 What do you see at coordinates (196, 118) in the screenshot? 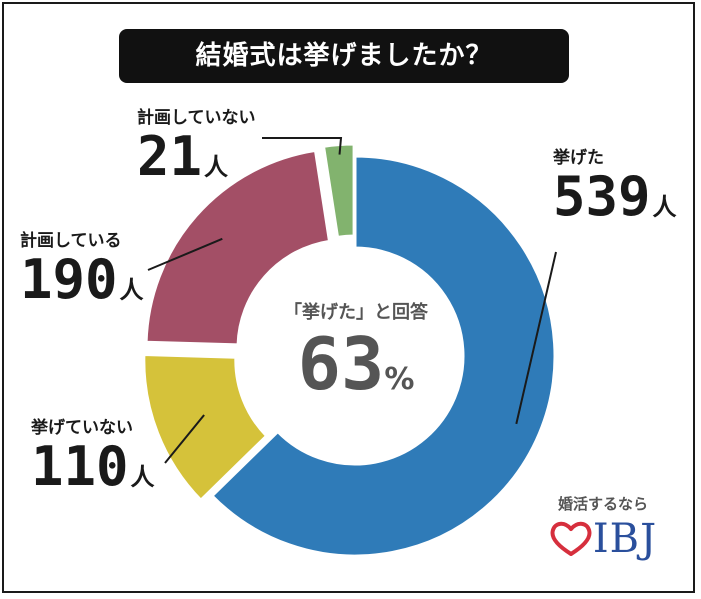
I see `label-not-planning-name: 計画していない` at bounding box center [196, 118].